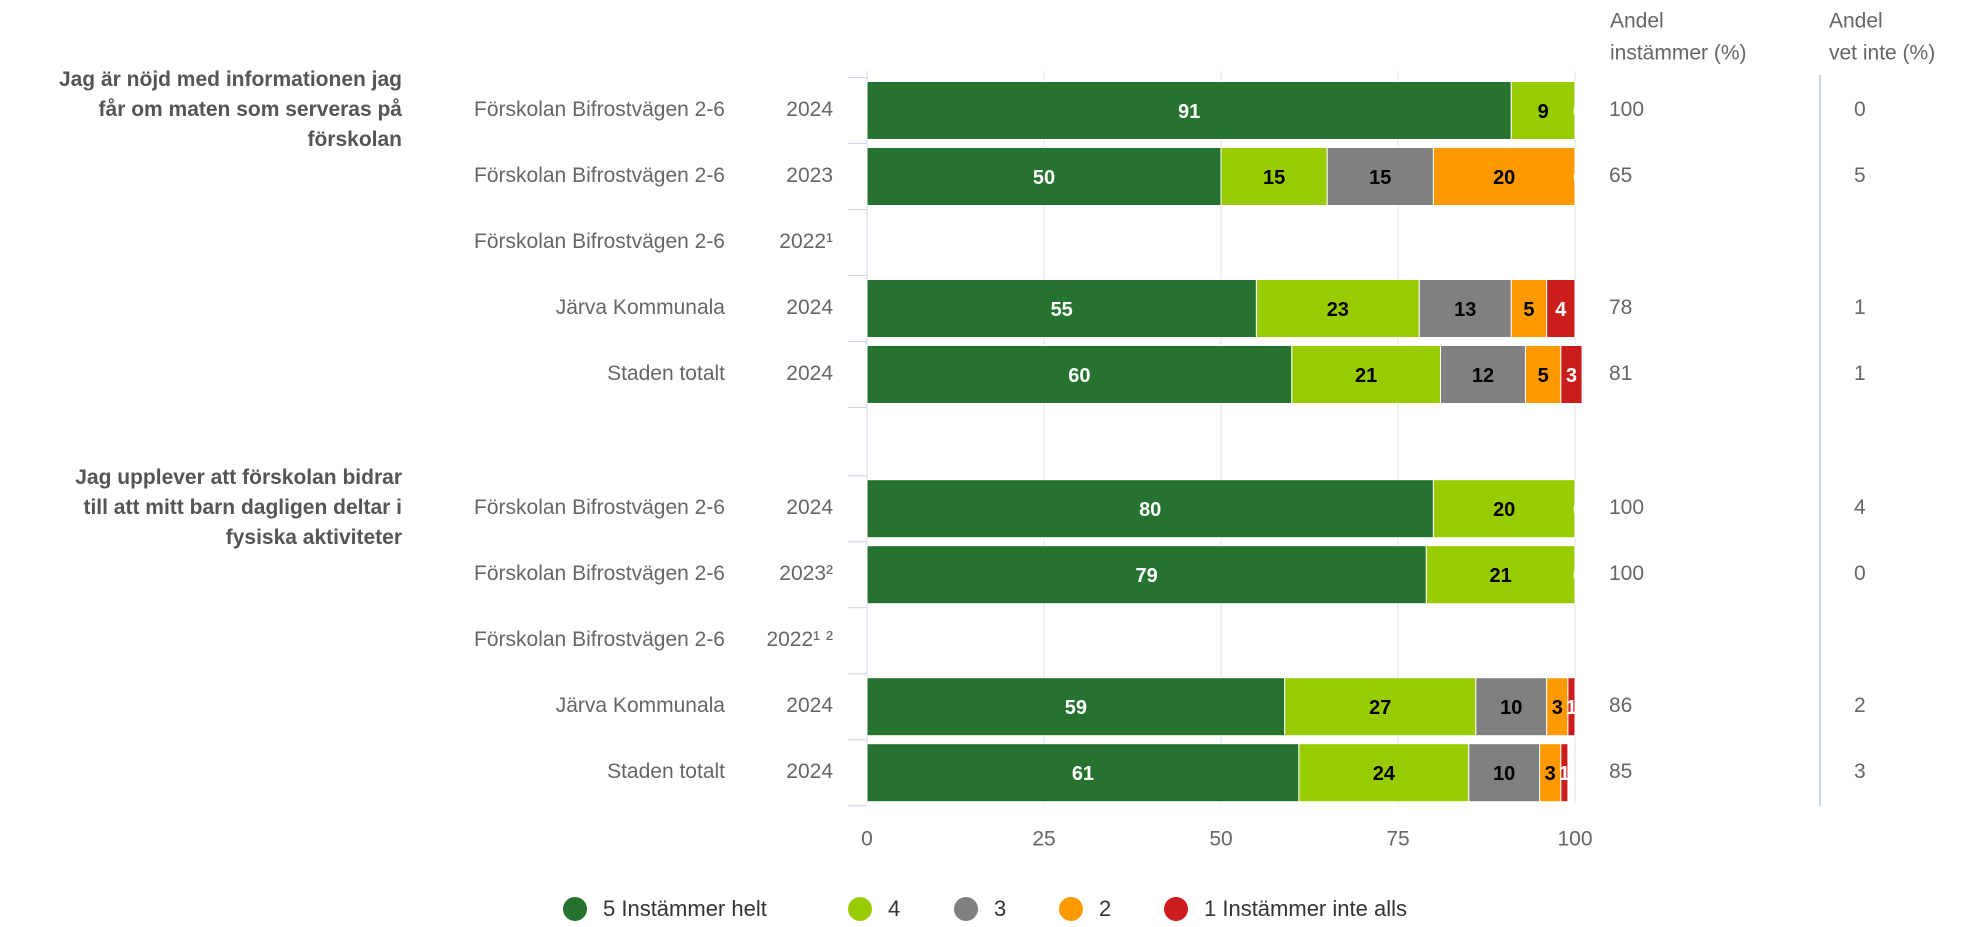  Describe the element at coordinates (251, 109) in the screenshot. I see `question-label: får om maten som serveras på` at that location.